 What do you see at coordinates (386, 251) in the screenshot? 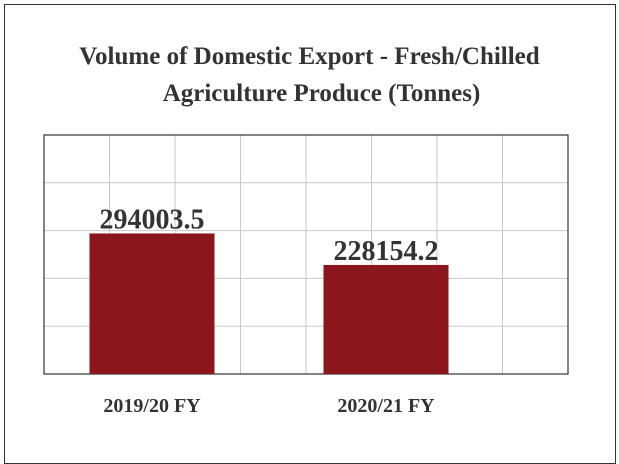
I see `data-label-2: 228154.2` at bounding box center [386, 251].